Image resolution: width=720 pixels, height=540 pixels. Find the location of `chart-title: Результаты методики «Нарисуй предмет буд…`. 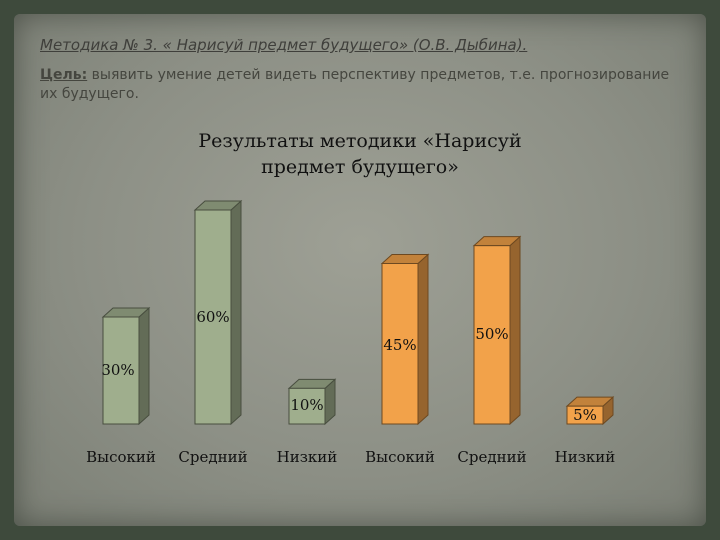

chart-title: Результаты методики «Нарисуй предмет буд… is located at coordinates (360, 154).